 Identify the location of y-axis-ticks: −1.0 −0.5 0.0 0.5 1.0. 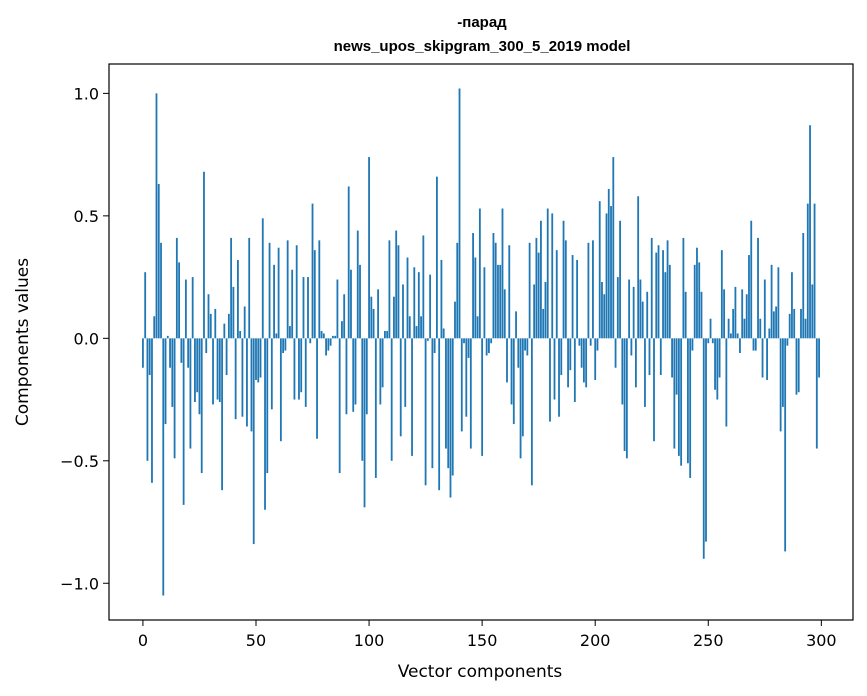
(84, 338).